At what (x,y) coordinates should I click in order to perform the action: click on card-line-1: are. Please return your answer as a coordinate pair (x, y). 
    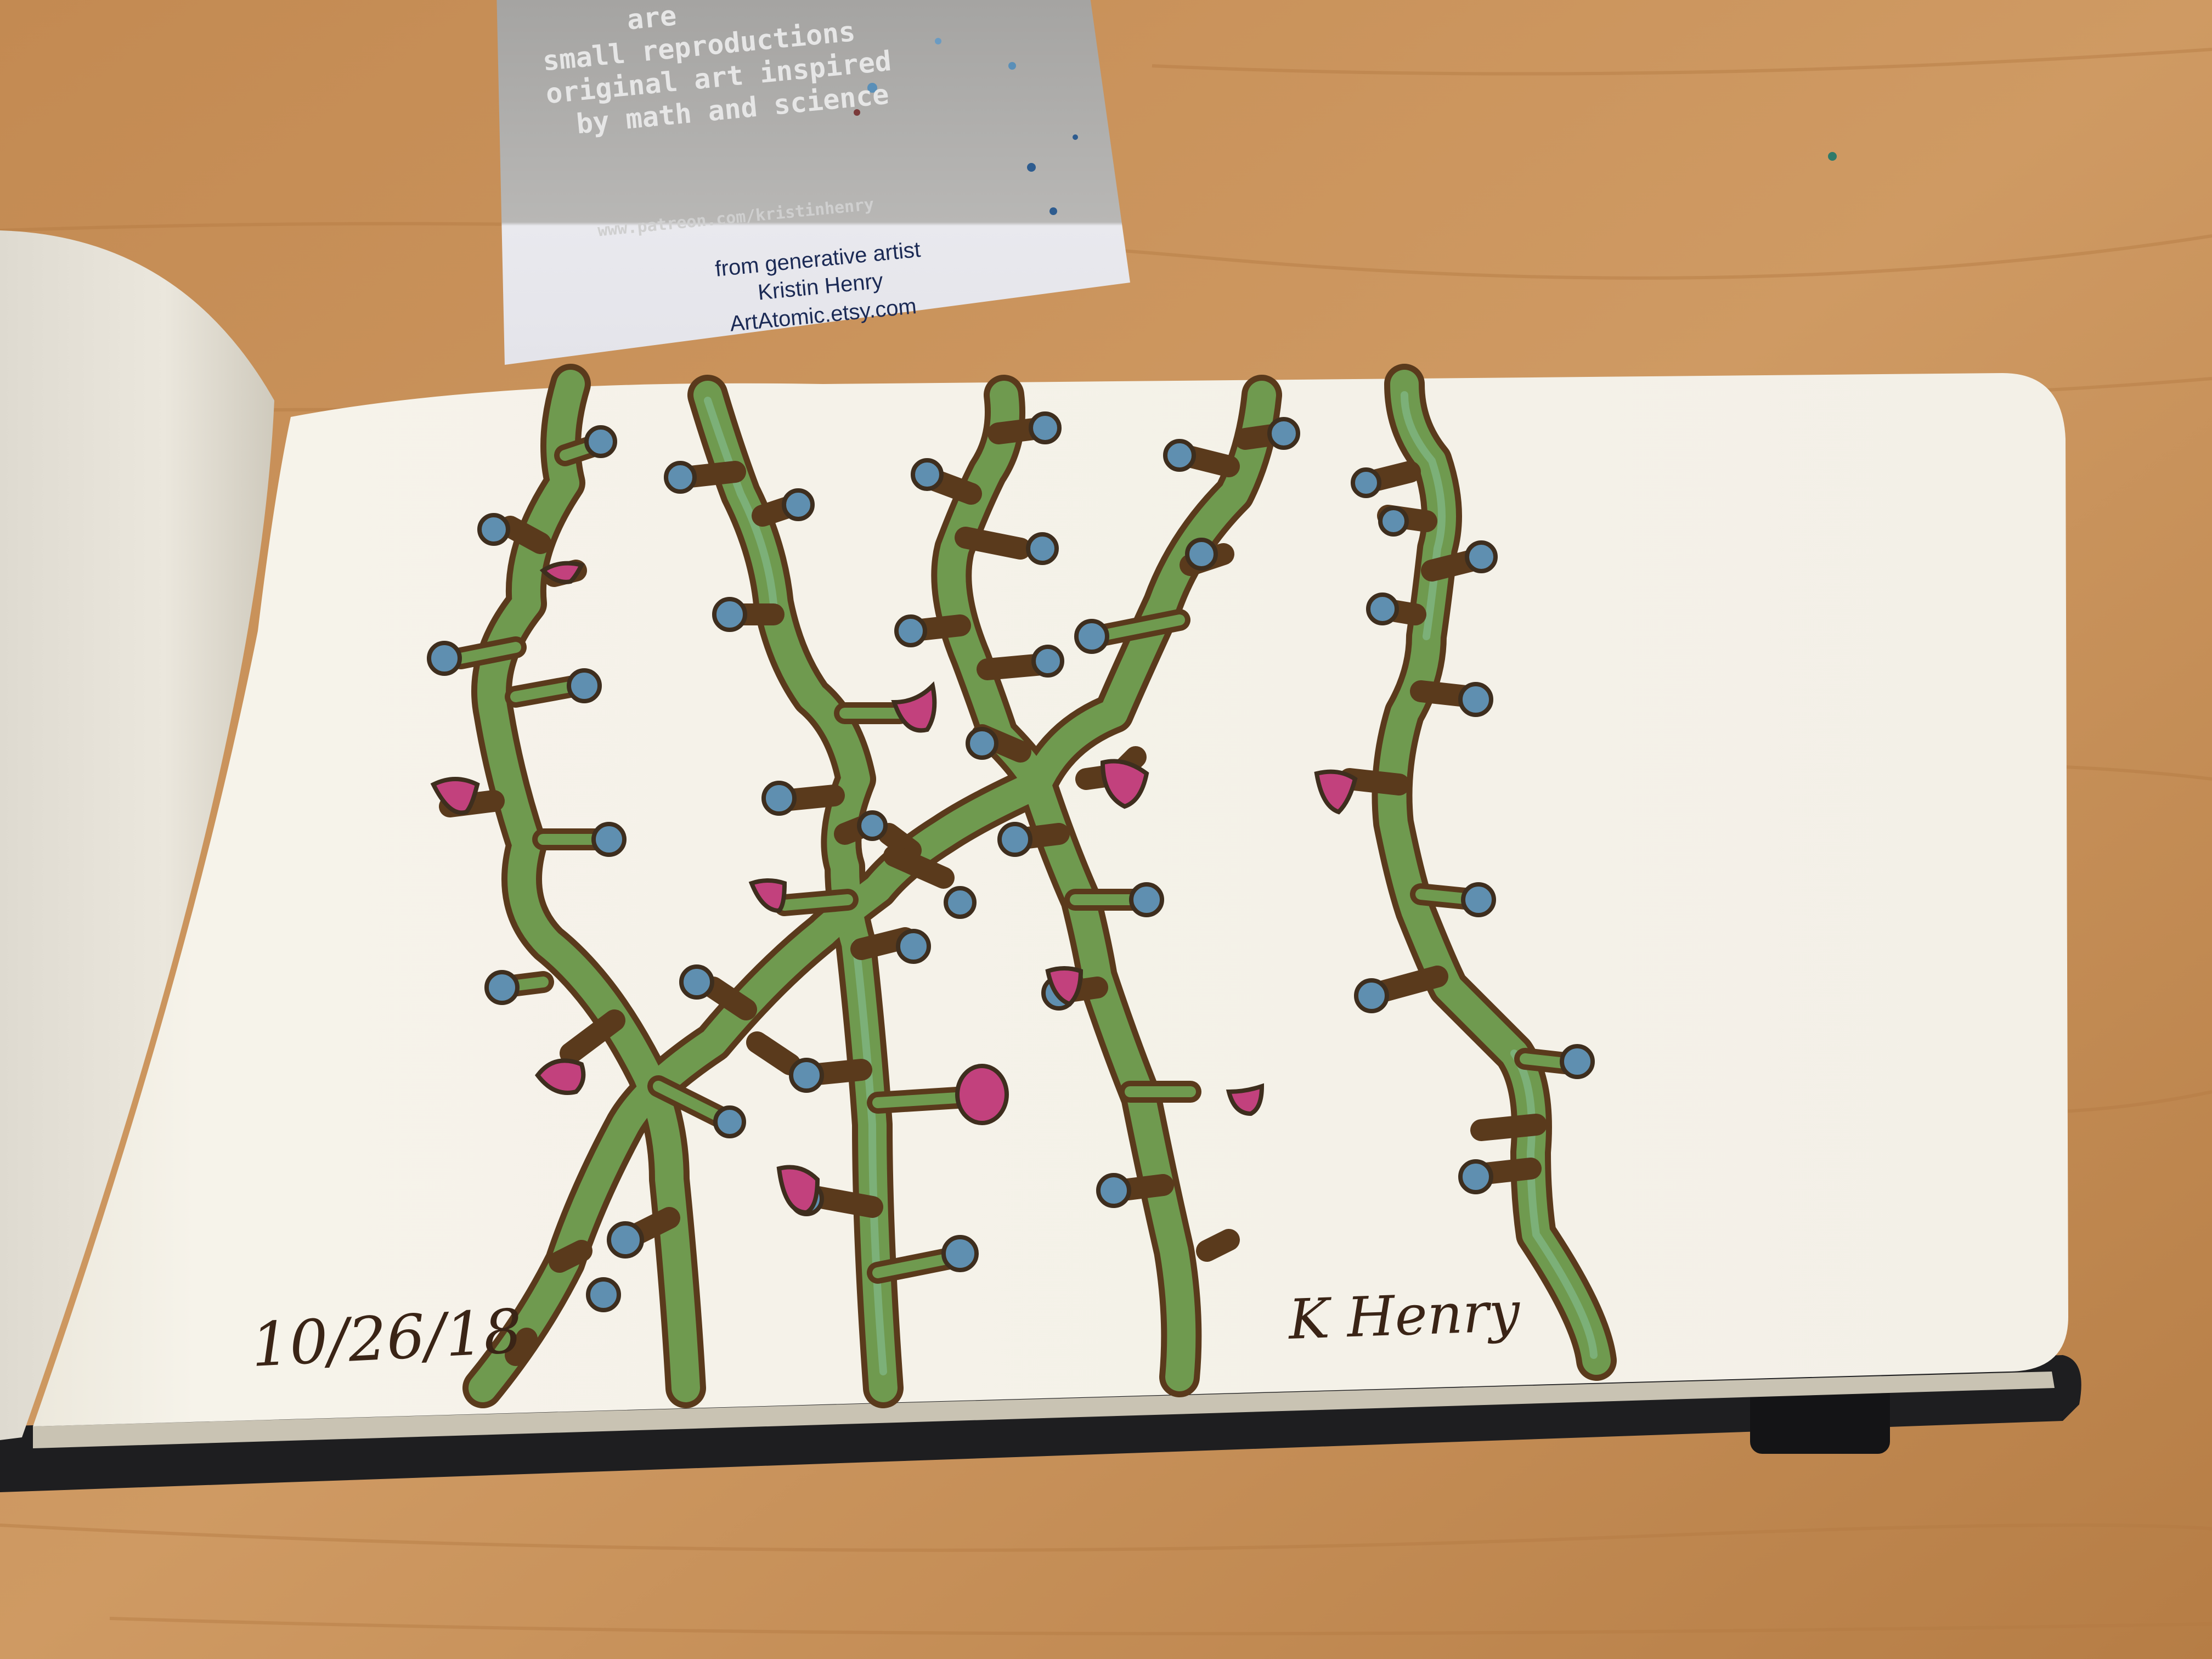
    Looking at the image, I should click on (651, 18).